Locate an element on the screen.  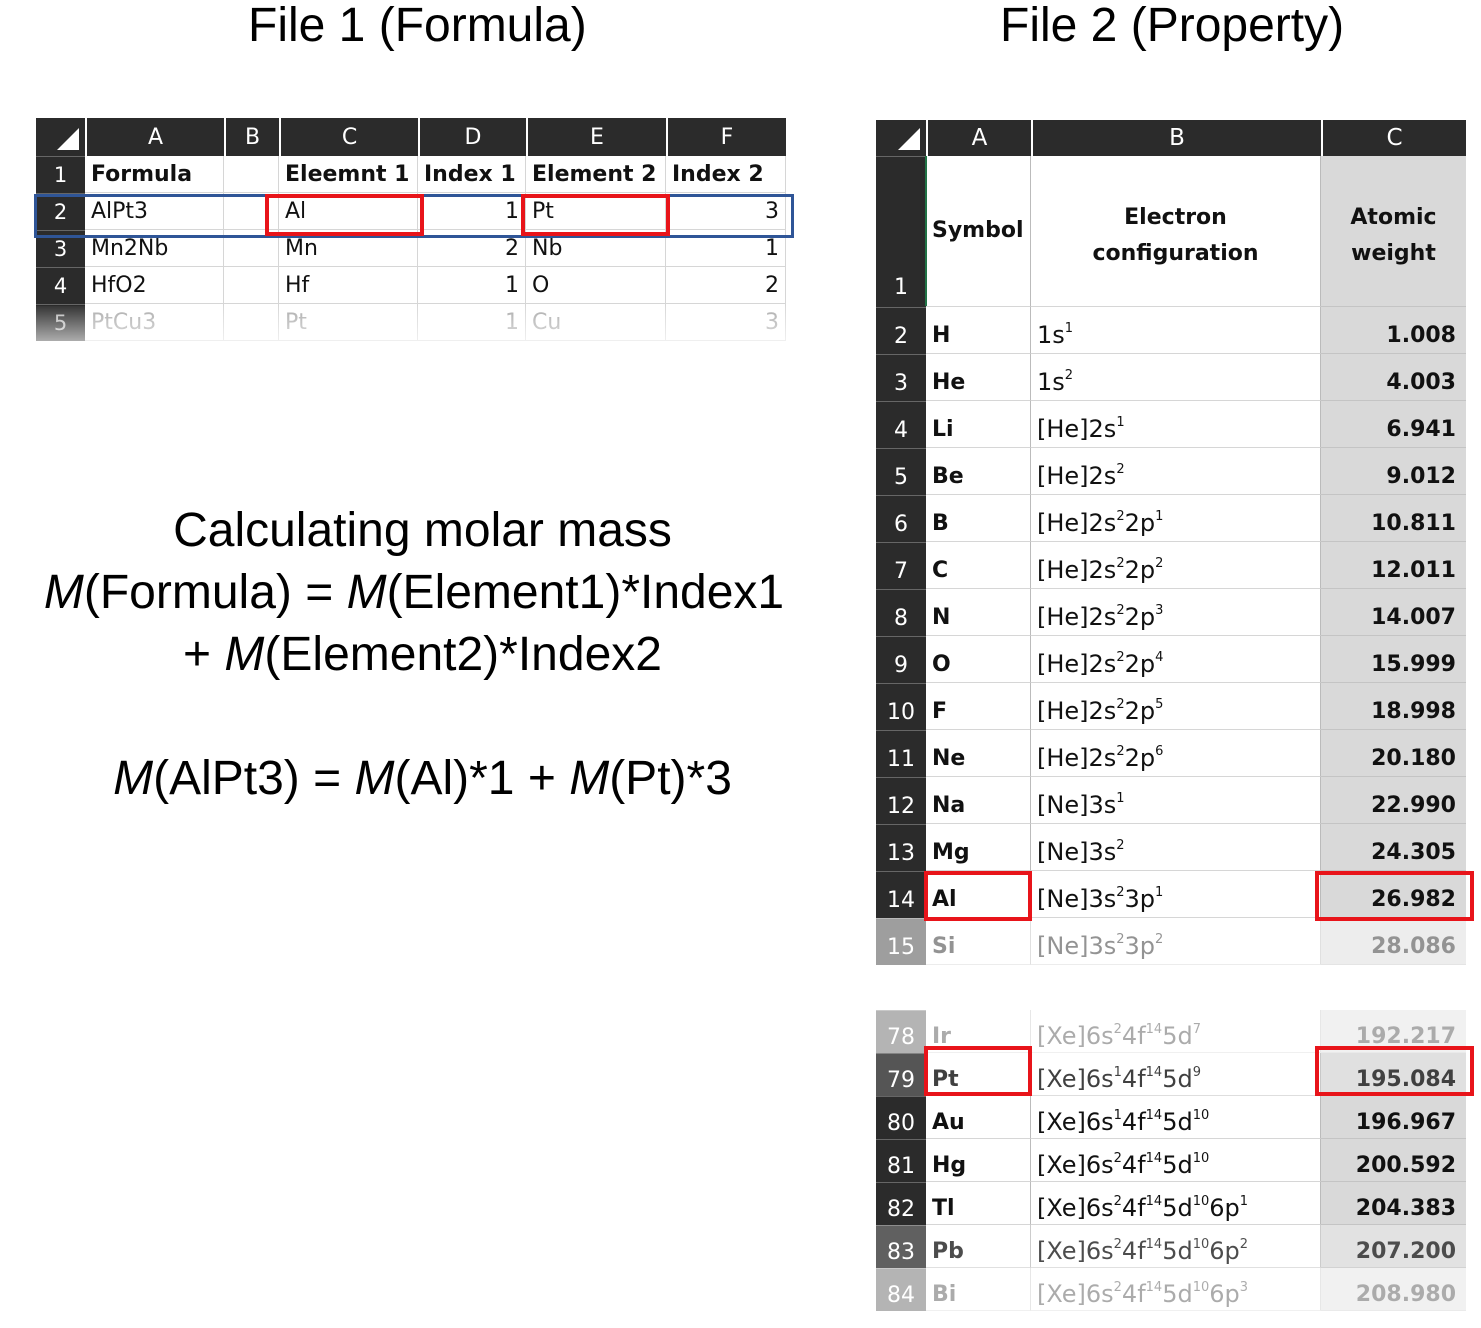
atomic-weight-cell: 208.980 is located at coordinates (1393, 1289).